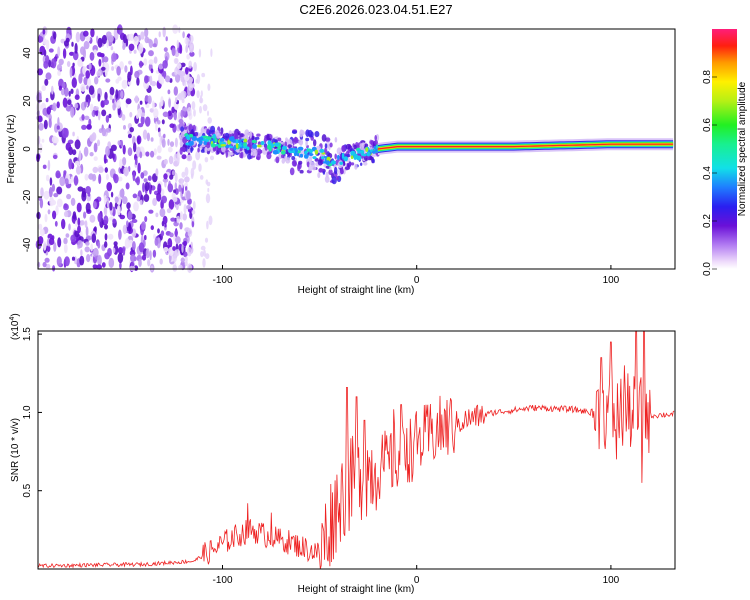 The image size is (750, 600). What do you see at coordinates (27, 149) in the screenshot?
I see `spectrogram-y-tick-label: 0` at bounding box center [27, 149].